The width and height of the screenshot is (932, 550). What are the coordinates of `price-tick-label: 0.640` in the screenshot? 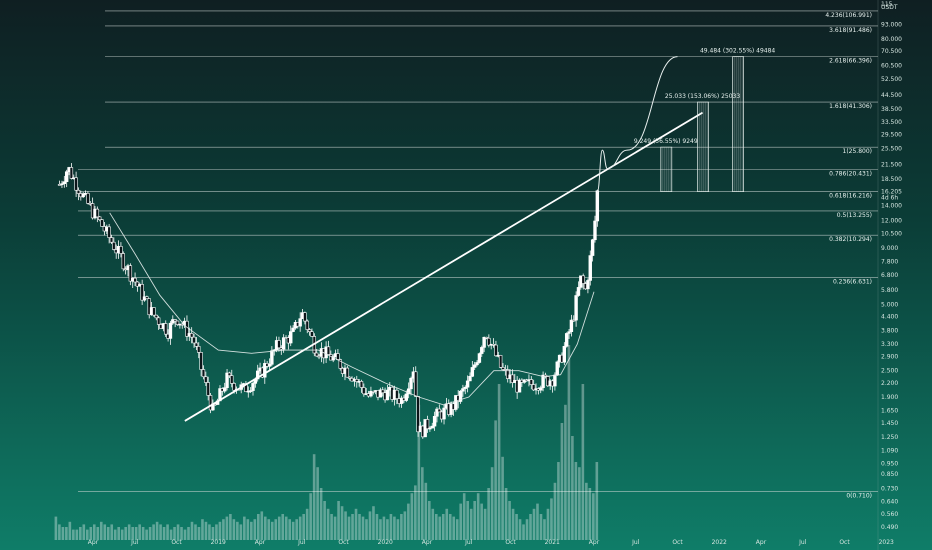 It's located at (889, 501).